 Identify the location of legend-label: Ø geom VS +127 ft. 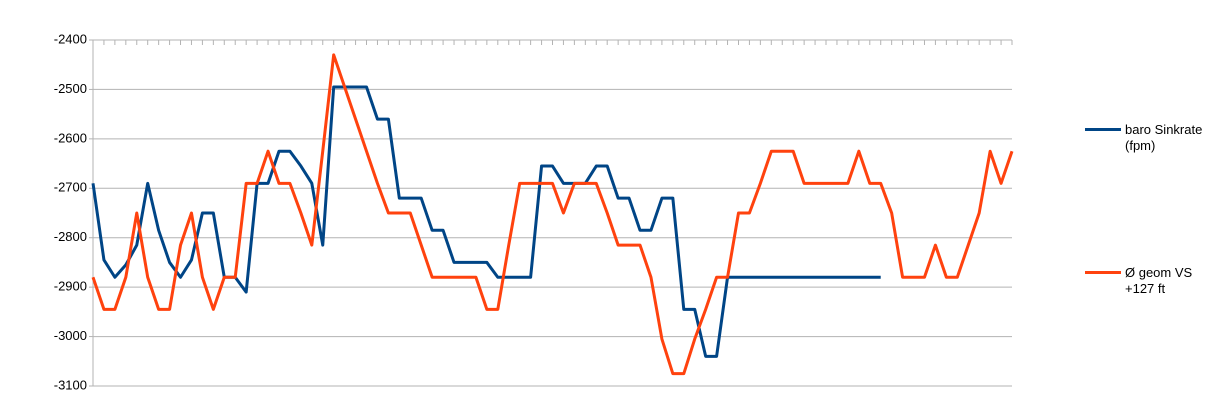
(1159, 280).